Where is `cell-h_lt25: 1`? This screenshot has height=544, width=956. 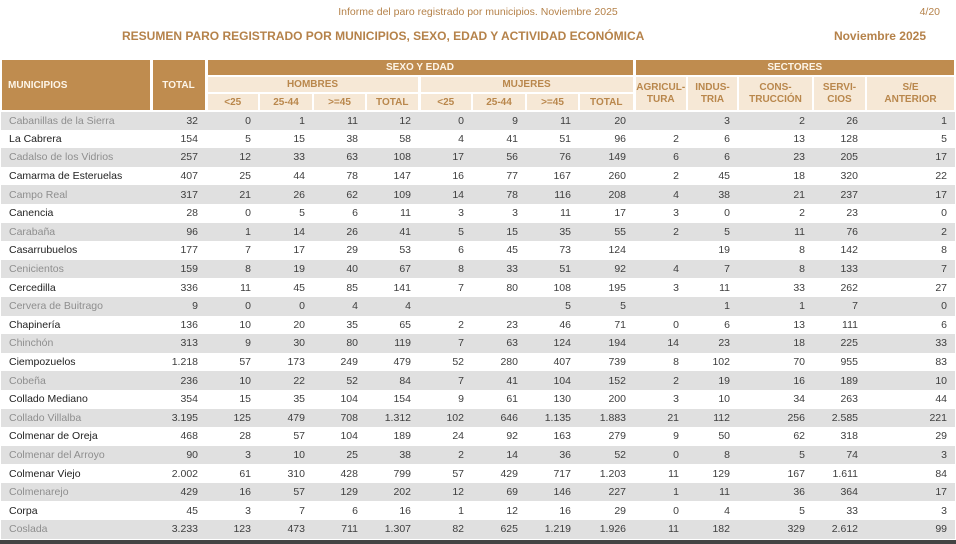 cell-h_lt25: 1 is located at coordinates (248, 231).